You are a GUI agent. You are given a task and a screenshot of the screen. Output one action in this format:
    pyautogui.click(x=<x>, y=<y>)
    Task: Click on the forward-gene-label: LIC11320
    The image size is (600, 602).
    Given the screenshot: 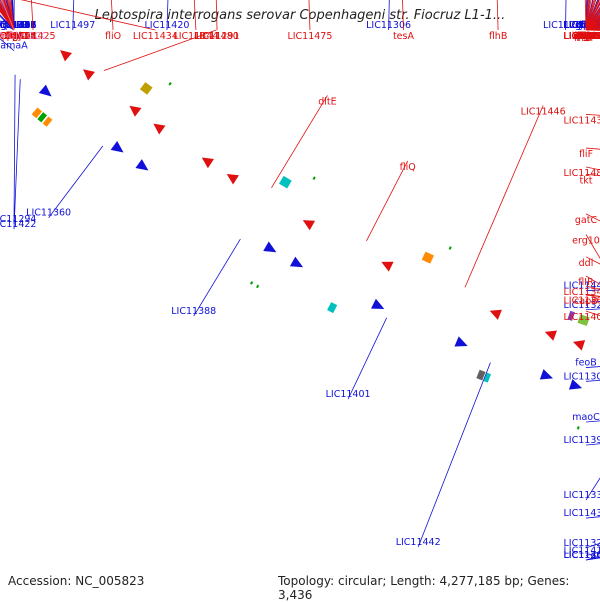 What is the action you would take?
    pyautogui.click(x=582, y=305)
    